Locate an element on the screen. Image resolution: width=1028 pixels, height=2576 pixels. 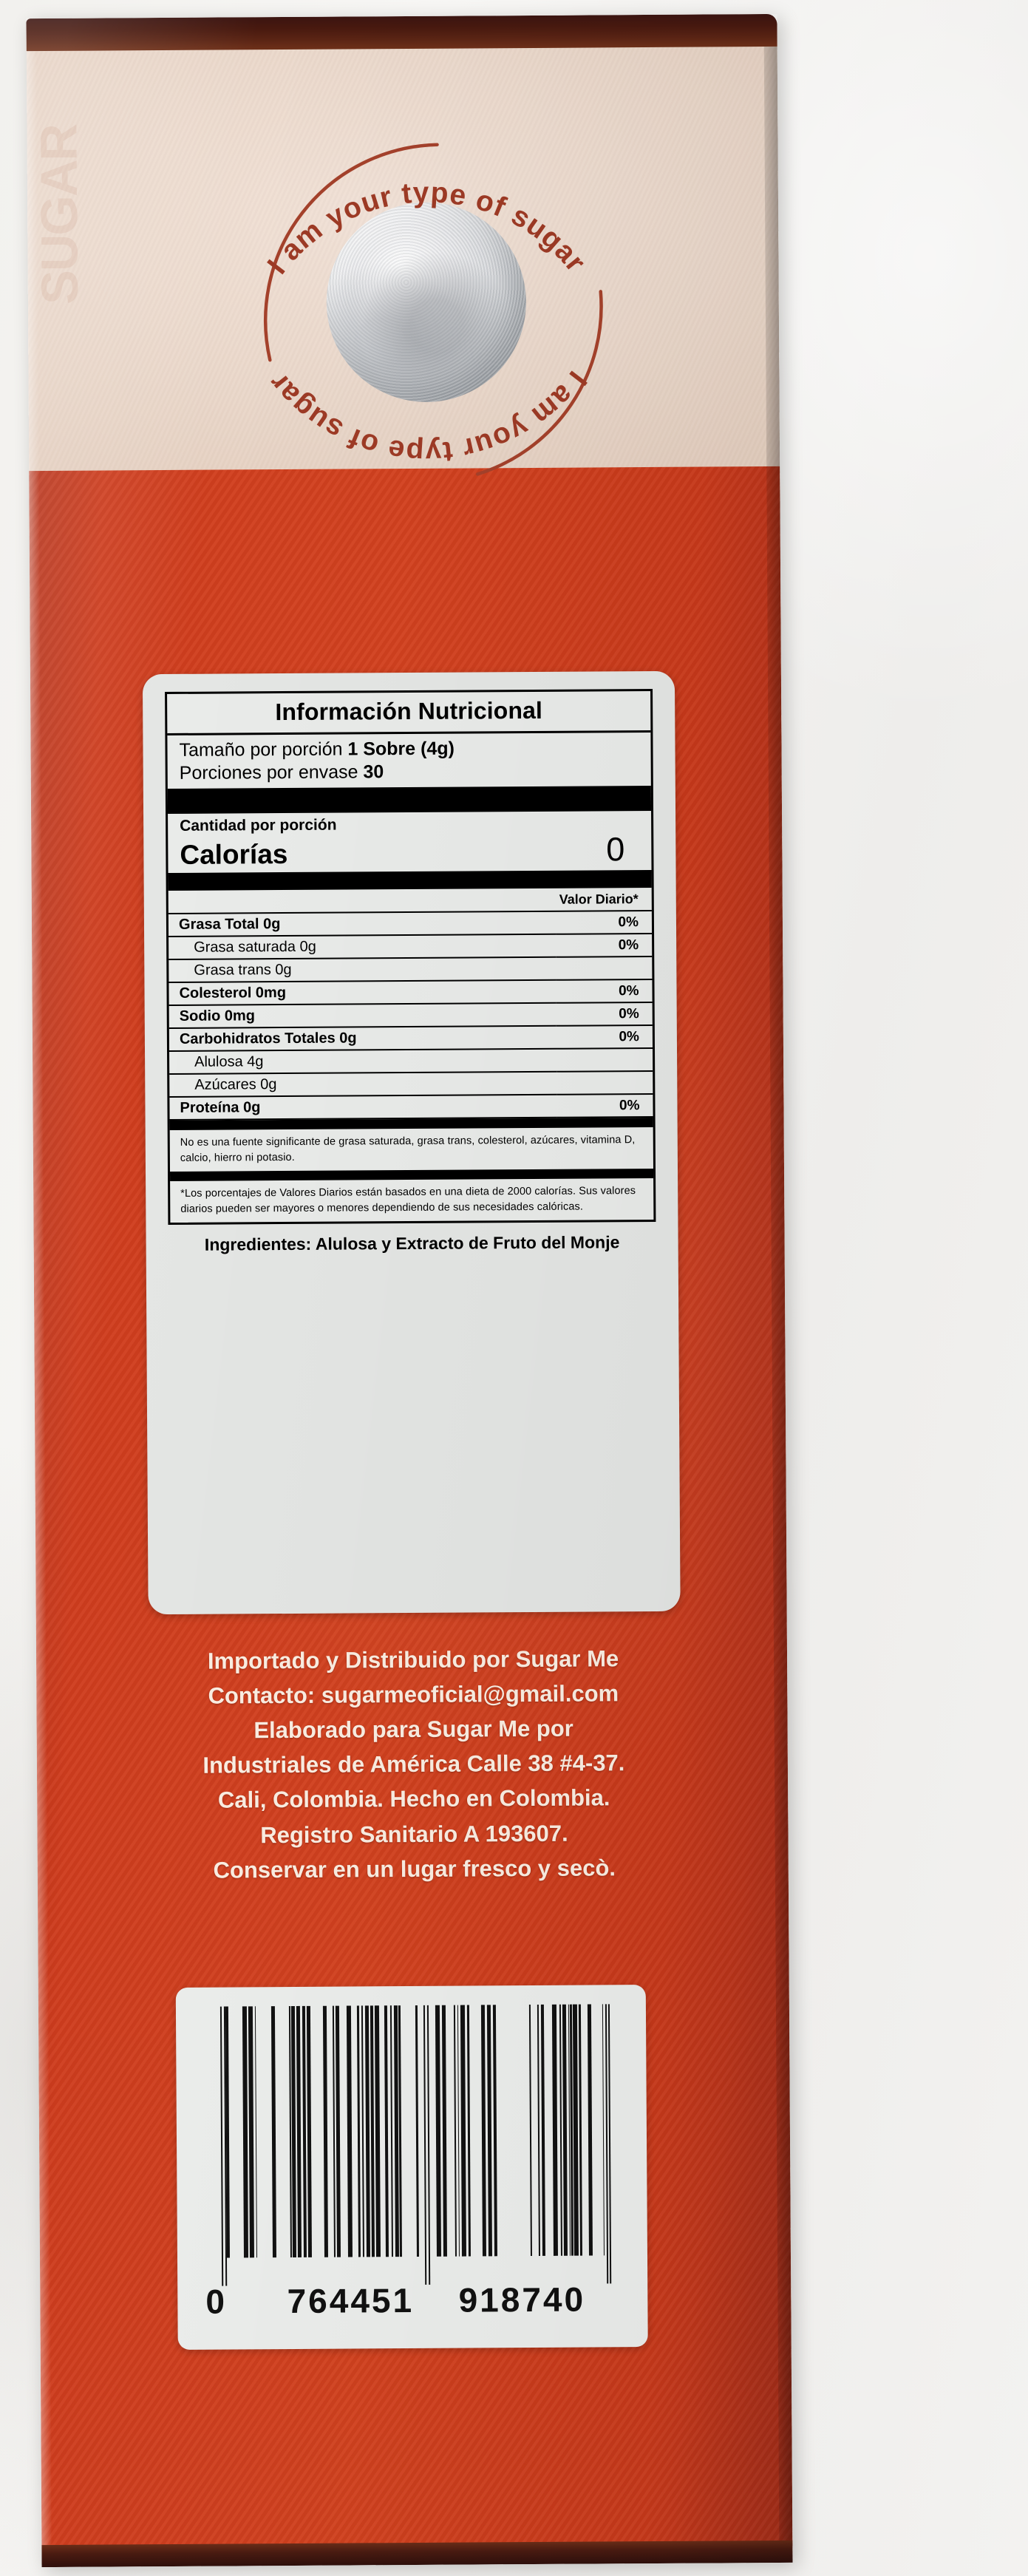
nutrient-row: Sodio 0mg 0% is located at coordinates (411, 1015).